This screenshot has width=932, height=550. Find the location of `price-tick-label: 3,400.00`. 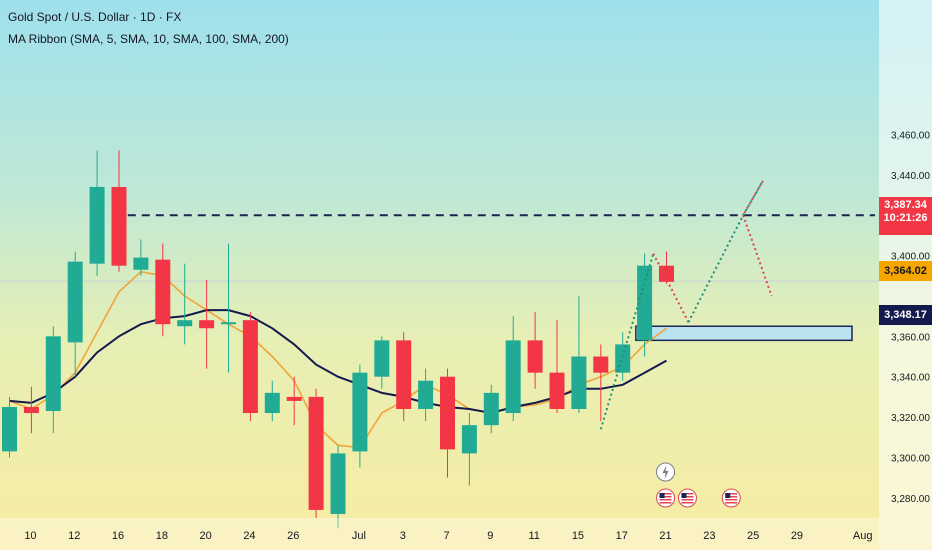

price-tick-label: 3,400.00 is located at coordinates (910, 257).